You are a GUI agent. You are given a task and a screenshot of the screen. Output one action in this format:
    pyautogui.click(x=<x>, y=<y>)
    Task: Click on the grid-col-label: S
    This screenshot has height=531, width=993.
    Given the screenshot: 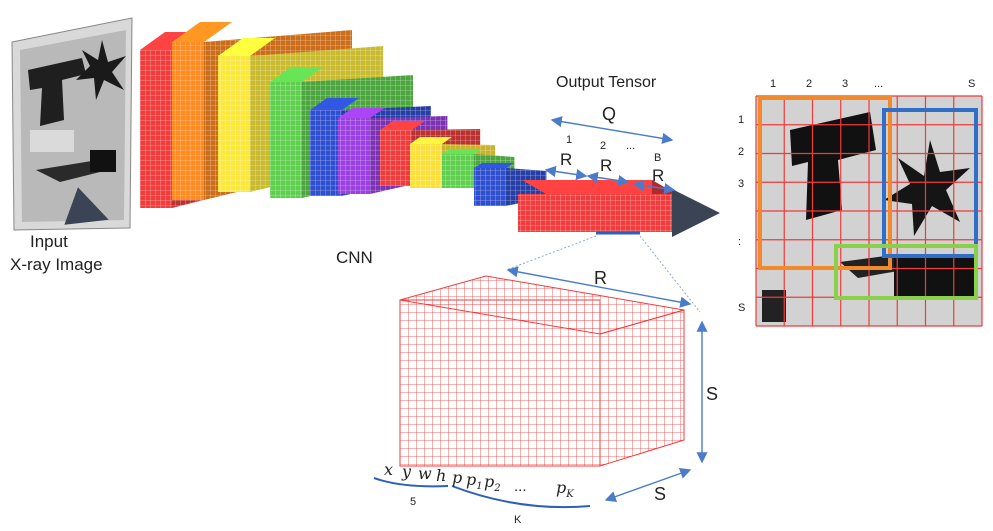 What is the action you would take?
    pyautogui.click(x=972, y=84)
    